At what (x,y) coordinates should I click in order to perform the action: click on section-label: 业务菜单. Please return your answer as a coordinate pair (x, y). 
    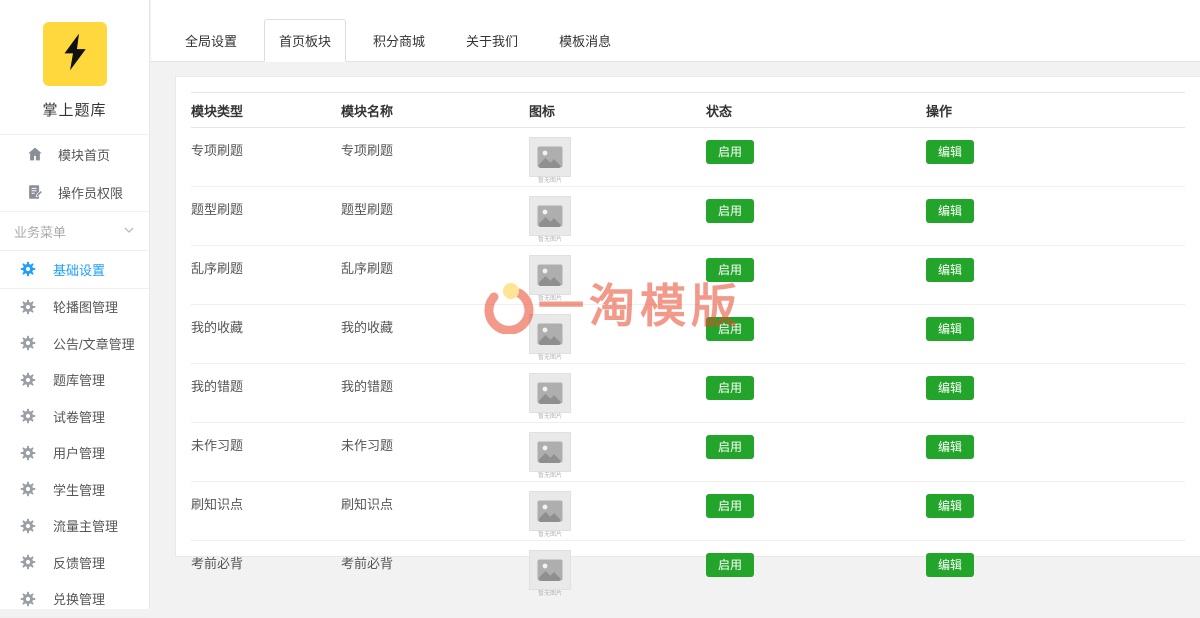
    Looking at the image, I should click on (40, 232).